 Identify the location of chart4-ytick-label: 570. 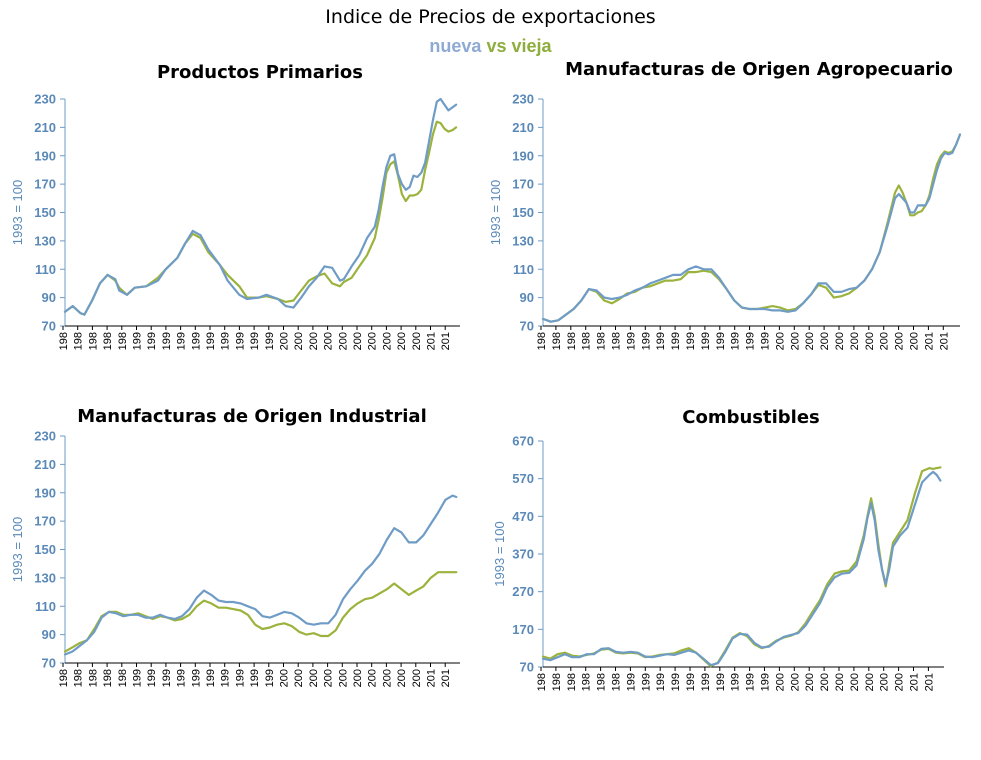
(523, 478).